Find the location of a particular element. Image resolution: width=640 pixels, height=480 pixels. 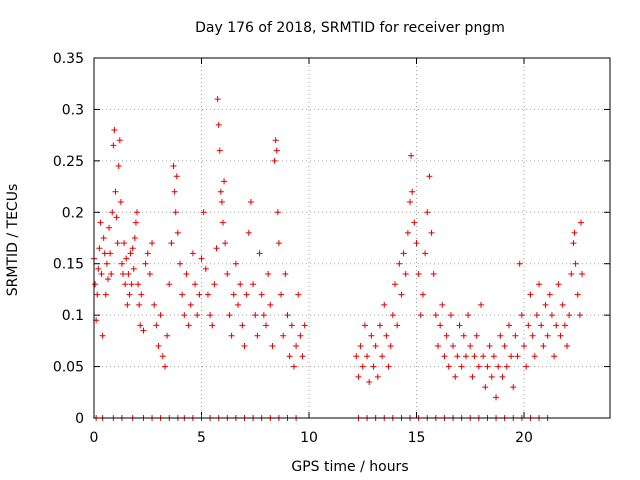

x-tick-label: 5 is located at coordinates (201, 438).